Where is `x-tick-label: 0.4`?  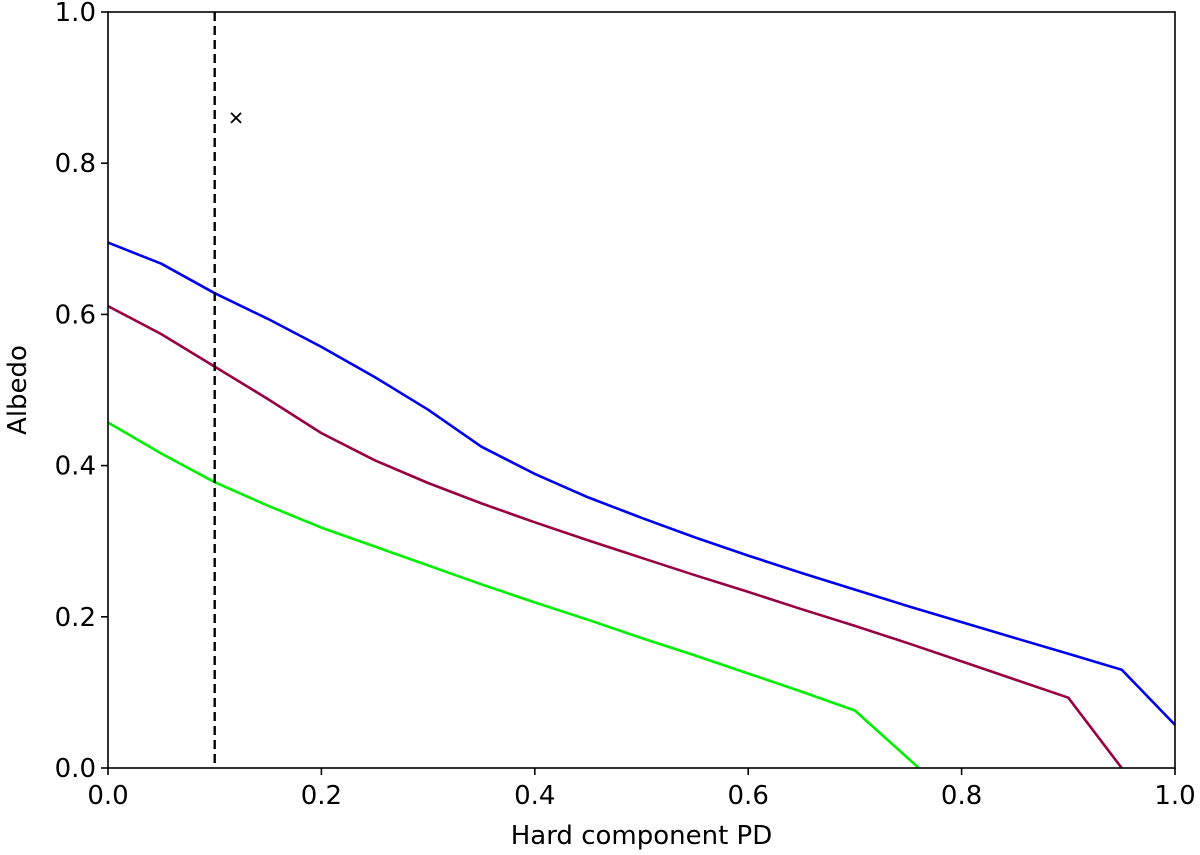 x-tick-label: 0.4 is located at coordinates (534, 796).